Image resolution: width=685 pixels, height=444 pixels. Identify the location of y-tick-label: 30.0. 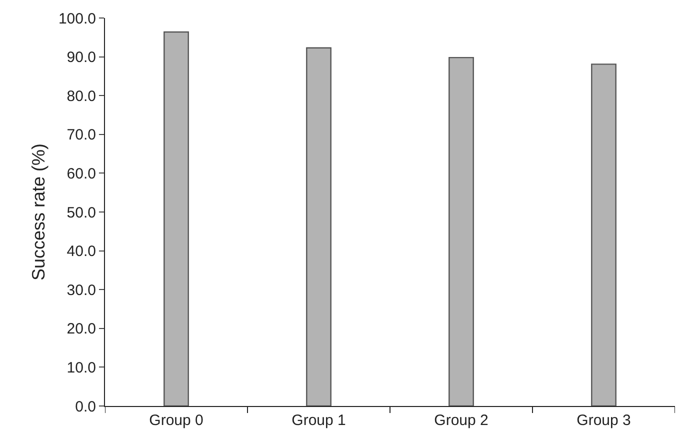
(81, 290).